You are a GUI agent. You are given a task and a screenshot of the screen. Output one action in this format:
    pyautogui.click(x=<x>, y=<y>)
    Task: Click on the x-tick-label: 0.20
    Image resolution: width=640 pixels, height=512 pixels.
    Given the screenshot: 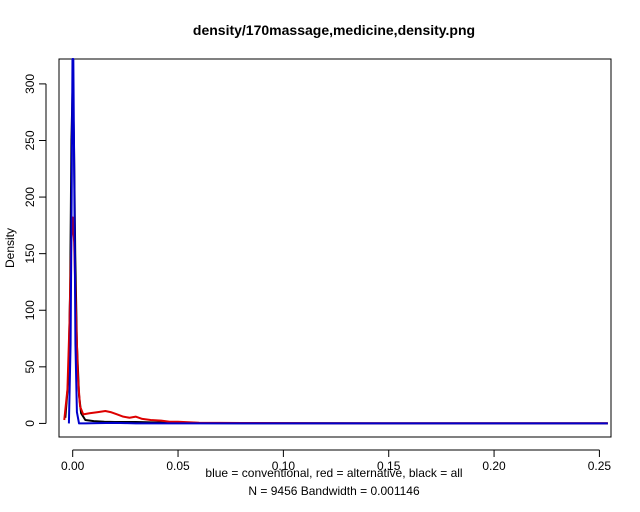 What is the action you would take?
    pyautogui.click(x=494, y=466)
    